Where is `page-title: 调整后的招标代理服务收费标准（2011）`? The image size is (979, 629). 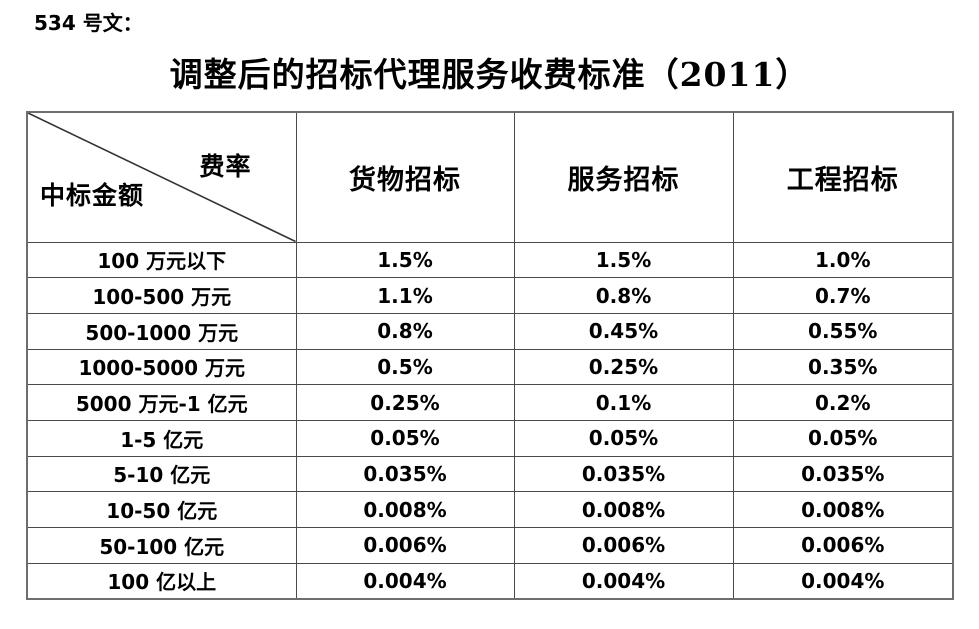
page-title: 调整后的招标代理服务收费标准（2011） is located at coordinates (489, 74).